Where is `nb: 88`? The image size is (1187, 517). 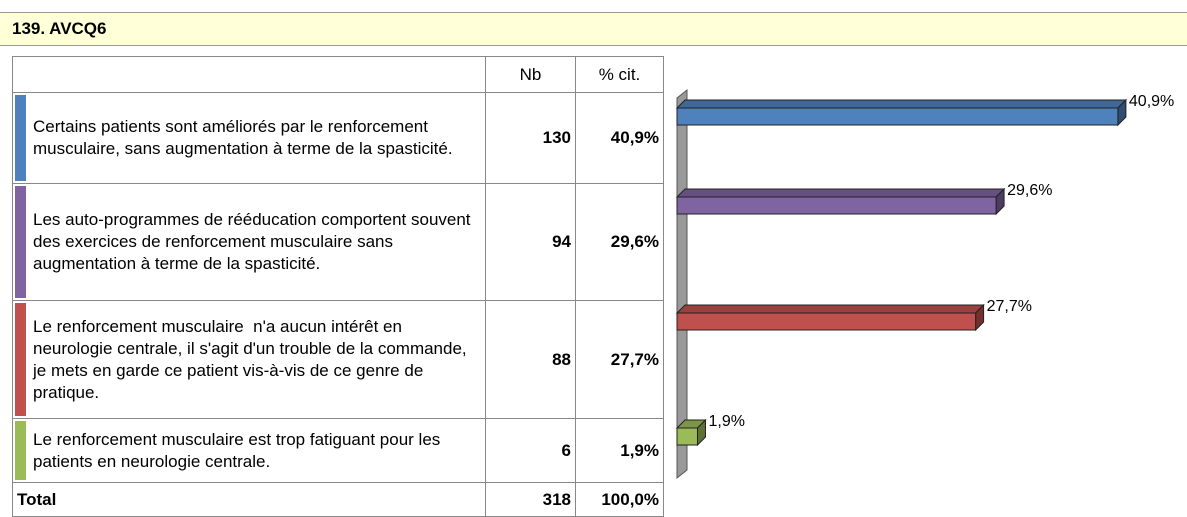
nb: 88 is located at coordinates (530, 359).